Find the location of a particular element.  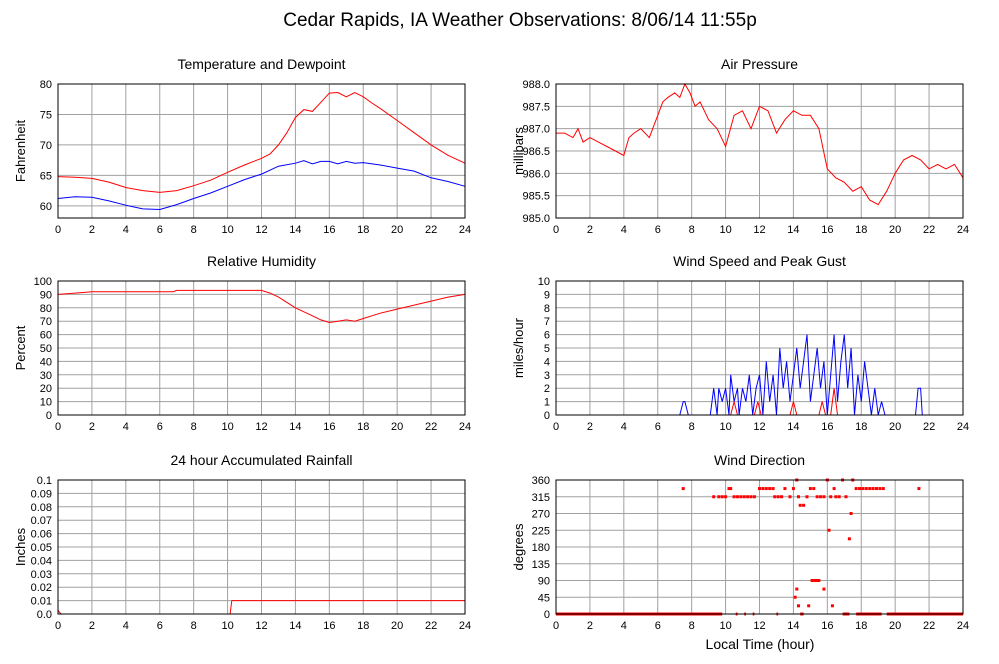

wind-xtick-label: 0 is located at coordinates (556, 427).